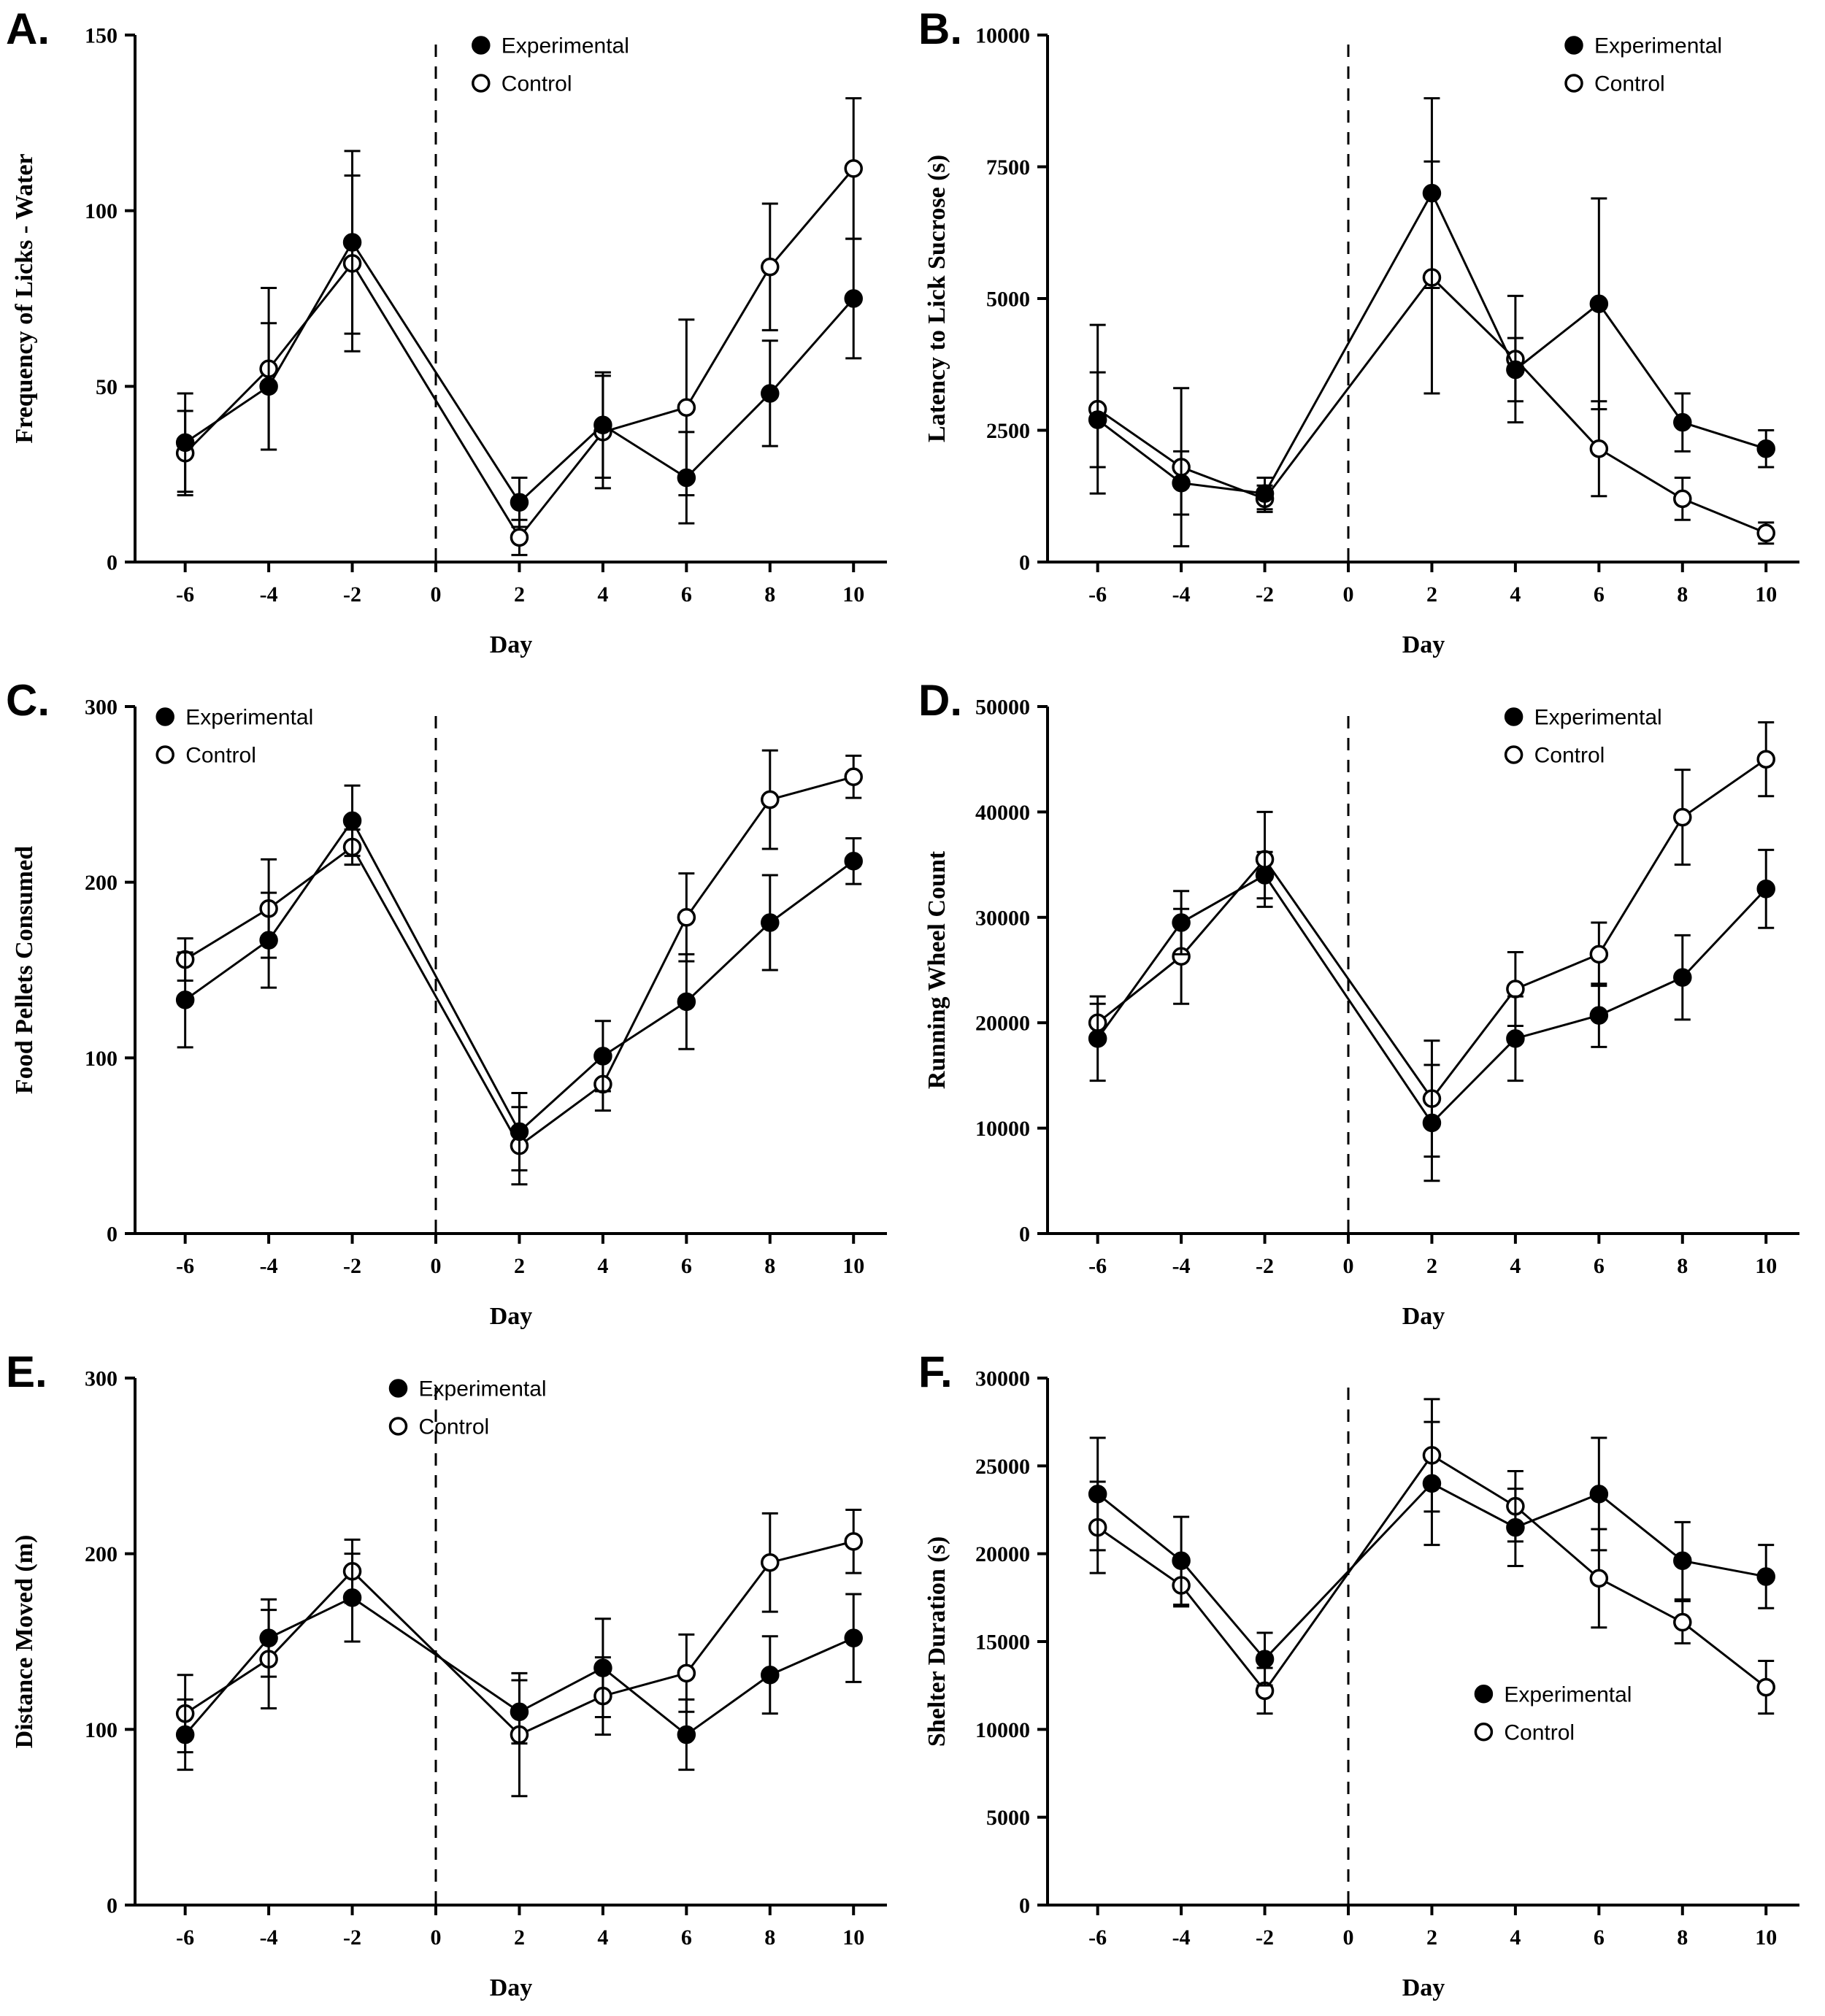  What do you see at coordinates (24, 970) in the screenshot?
I see `y-axis-title: Food Pellets Consumed` at bounding box center [24, 970].